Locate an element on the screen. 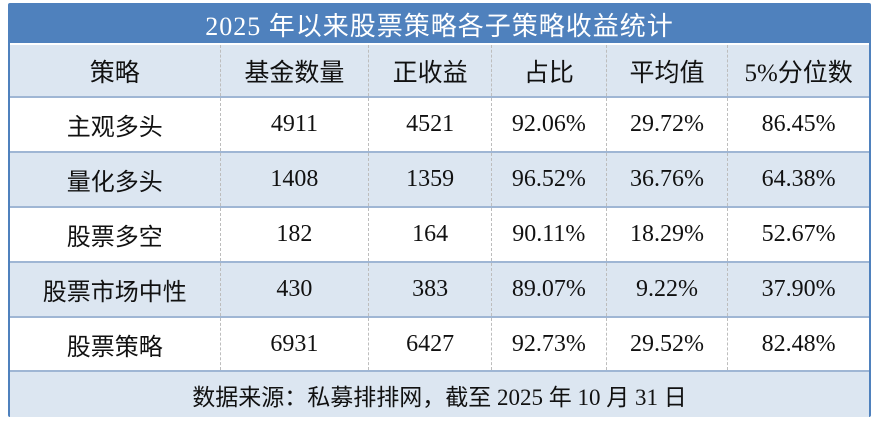 This screenshot has width=882, height=422. value-cell: 90.11% is located at coordinates (548, 234).